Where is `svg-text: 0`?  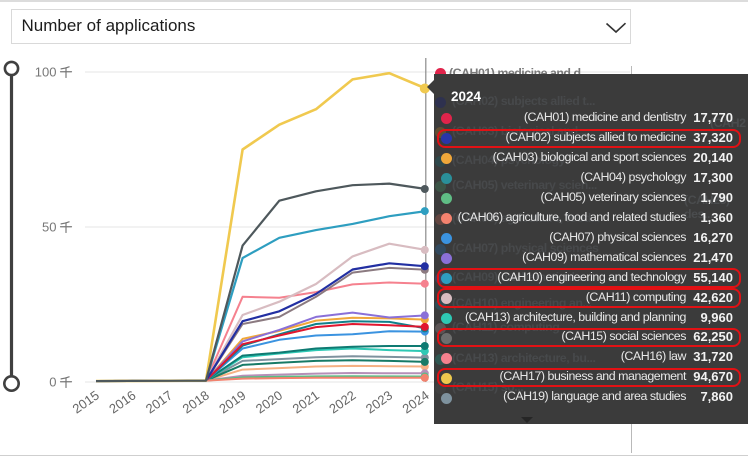
svg-text: 0 is located at coordinates (52, 382).